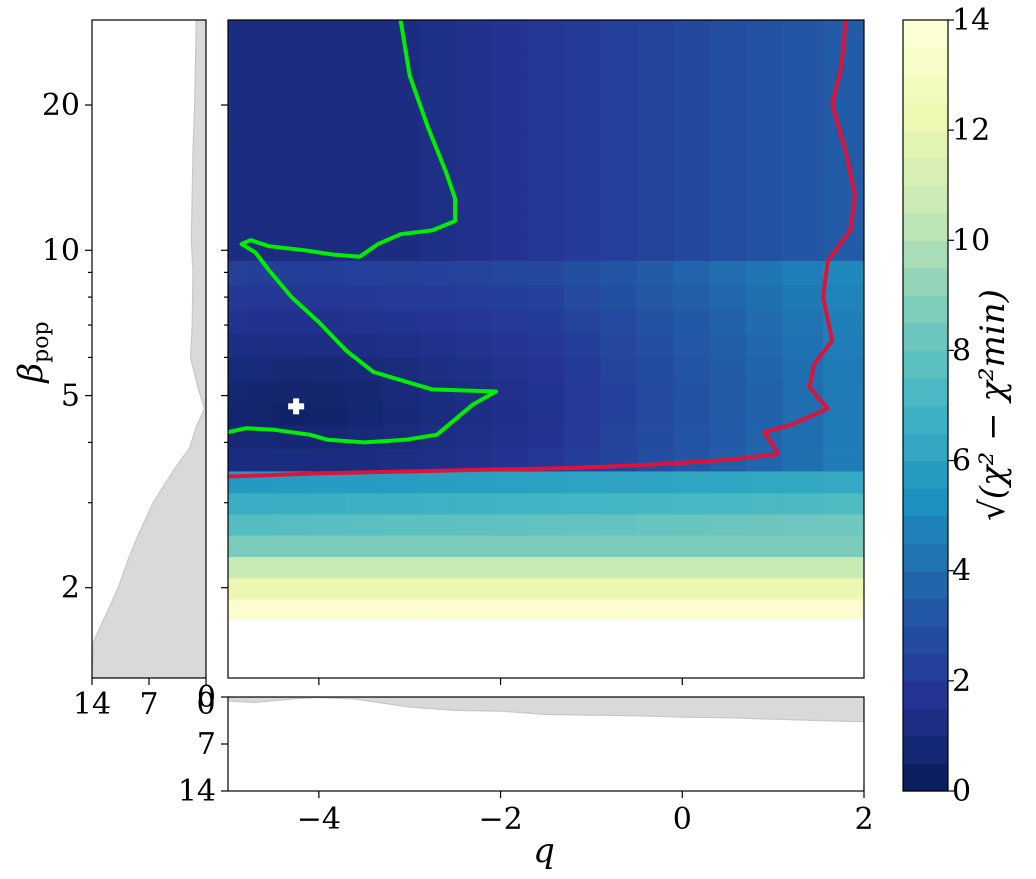 This screenshot has height=879, width=1036. Describe the element at coordinates (149, 349) in the screenshot. I see `beta-marginal-area` at that location.